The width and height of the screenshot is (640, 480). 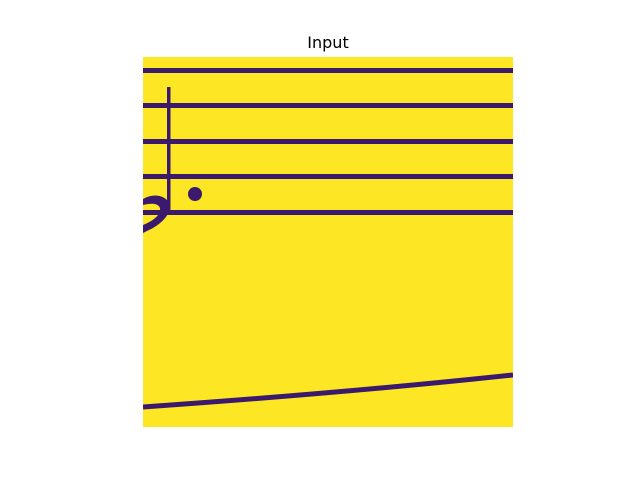 What do you see at coordinates (169, 150) in the screenshot?
I see `note-stem` at bounding box center [169, 150].